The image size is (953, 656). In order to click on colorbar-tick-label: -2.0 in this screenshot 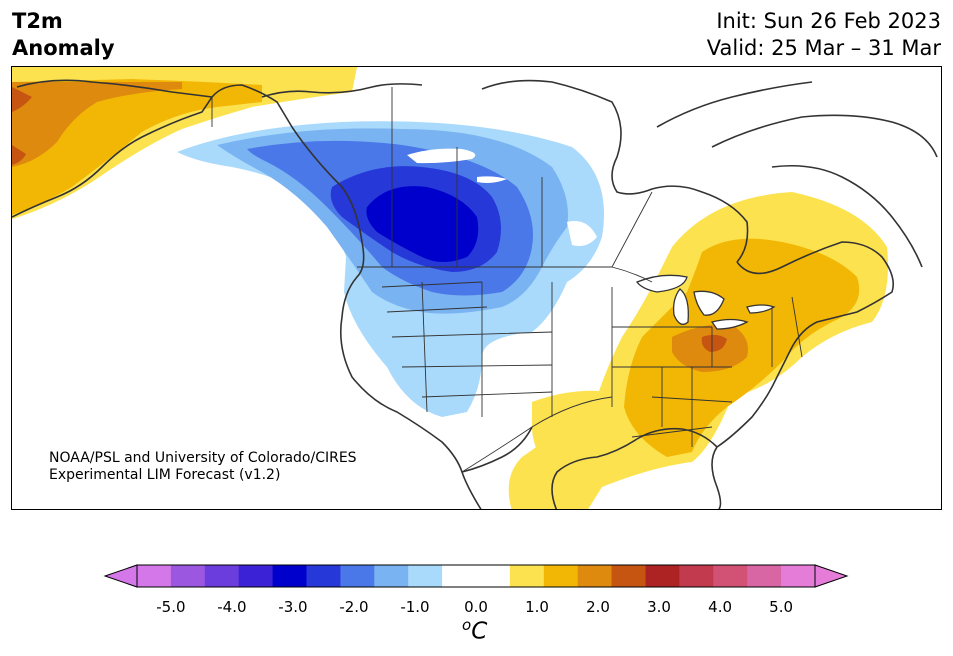, I will do `click(354, 607)`.